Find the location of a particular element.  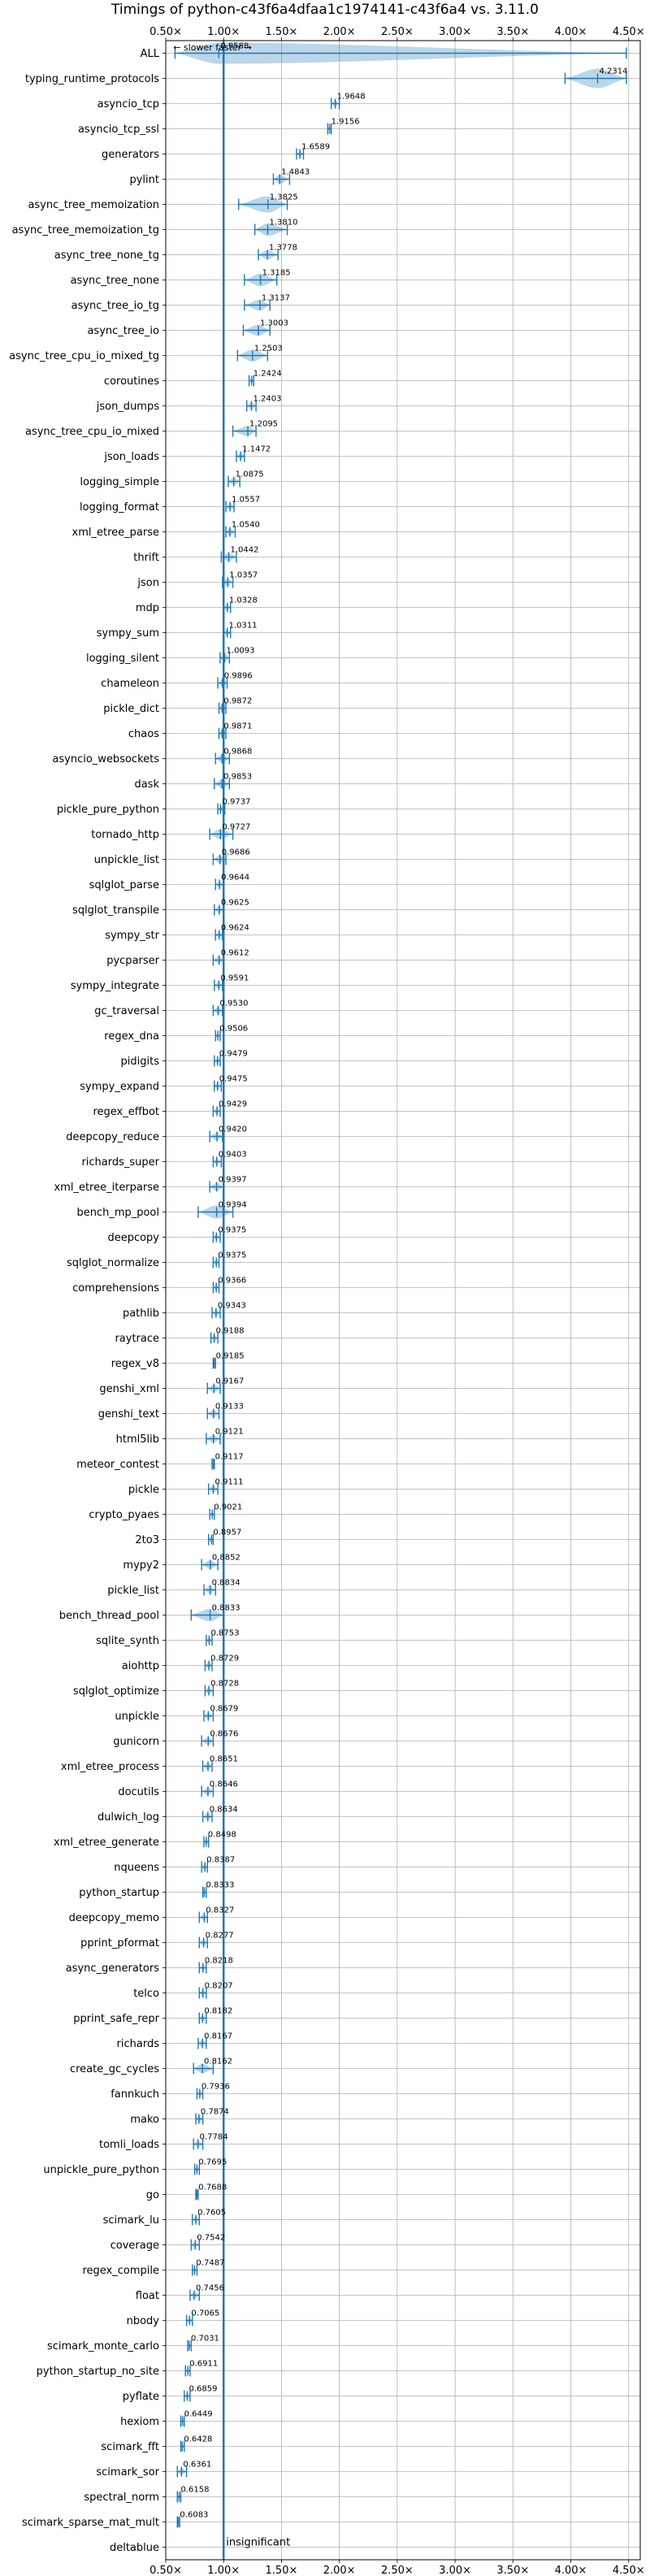

category-label: sqlglot_optimize is located at coordinates (116, 1691).